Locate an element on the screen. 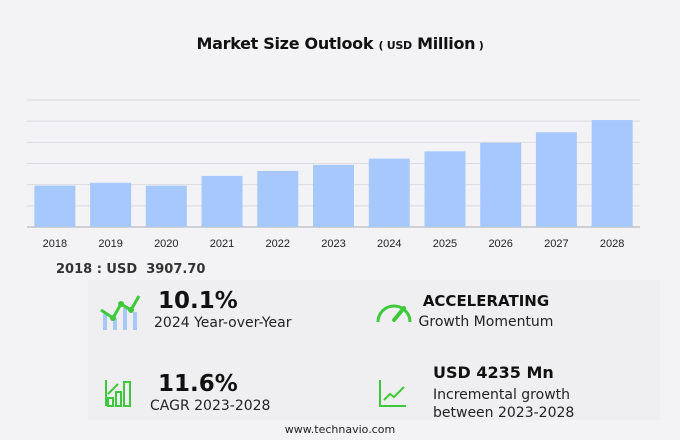  bar-growth-icon is located at coordinates (118, 393).